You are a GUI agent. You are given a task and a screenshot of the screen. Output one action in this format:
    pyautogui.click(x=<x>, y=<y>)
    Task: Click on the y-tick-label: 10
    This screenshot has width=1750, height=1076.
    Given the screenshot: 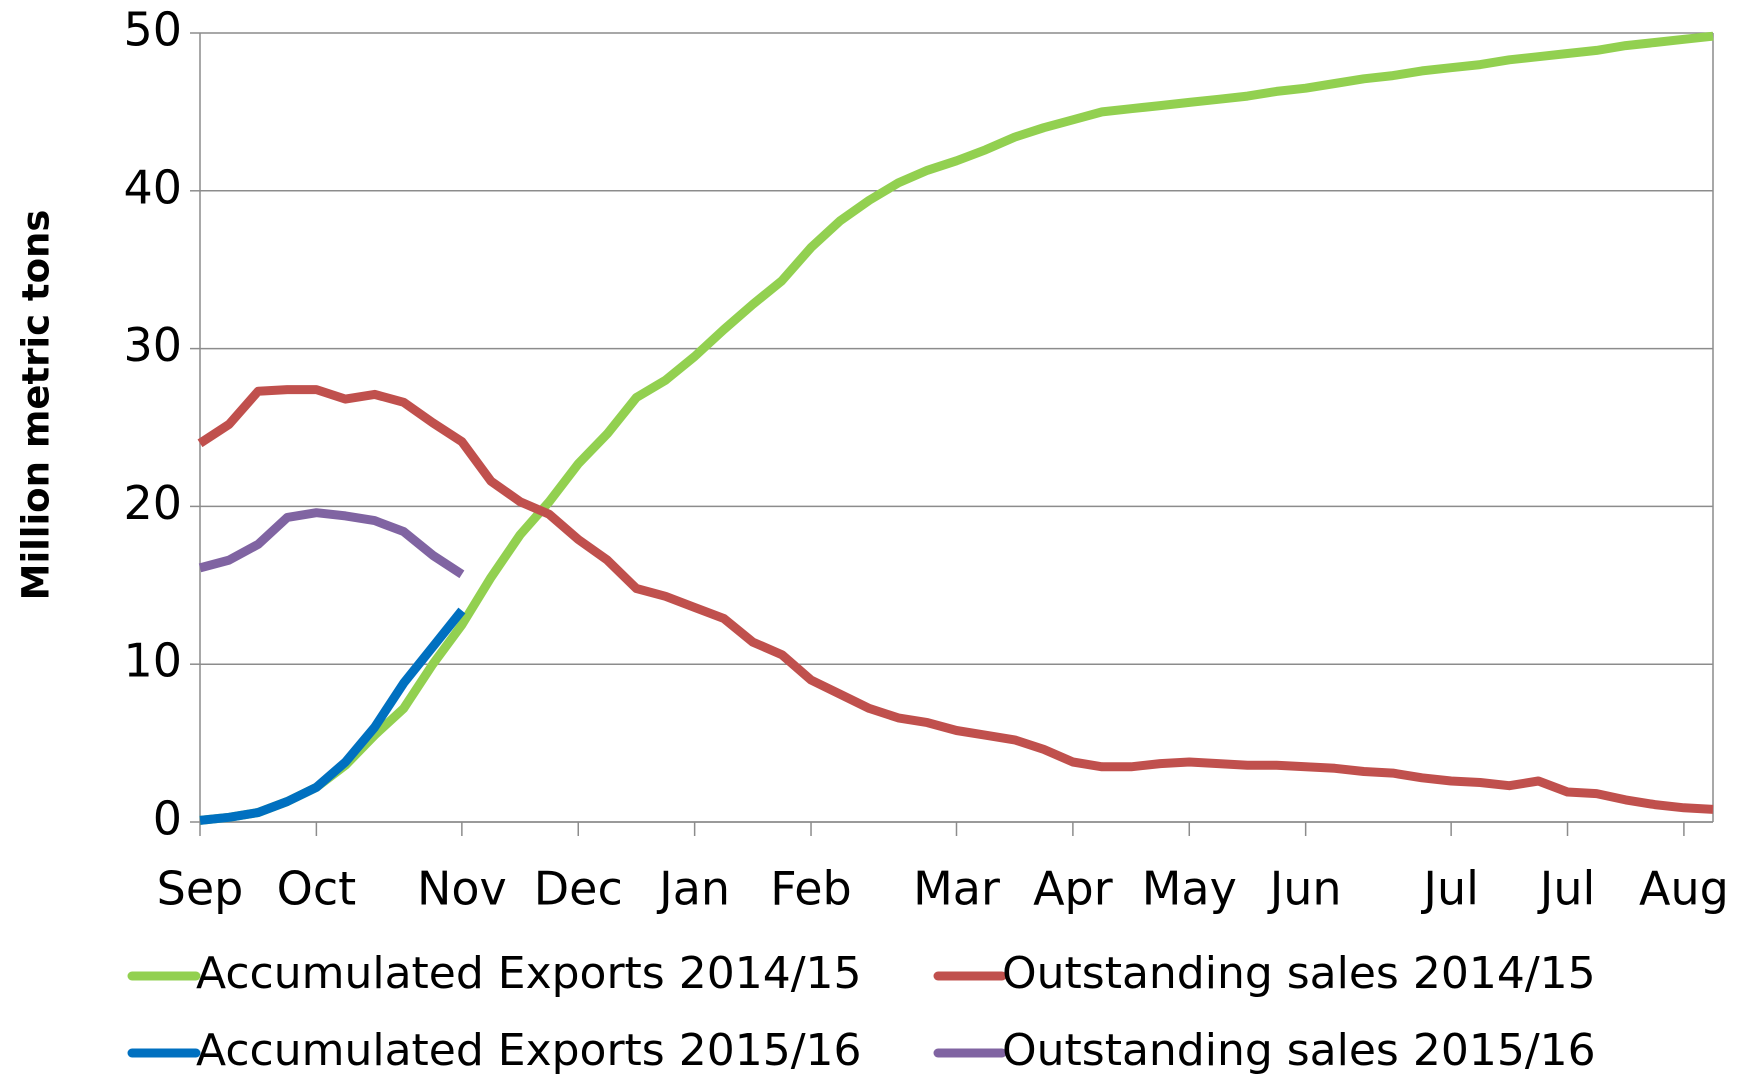 What is the action you would take?
    pyautogui.click(x=152, y=661)
    